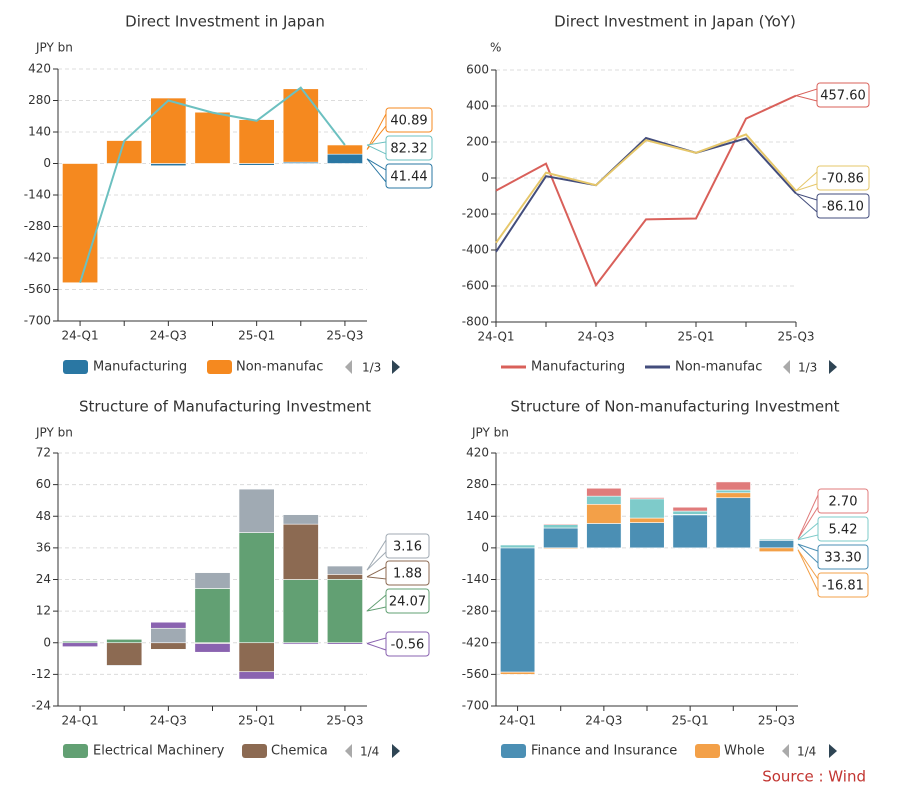  I want to click on legend: Electrical Machinery Chemica 1/4, so click(231, 751).